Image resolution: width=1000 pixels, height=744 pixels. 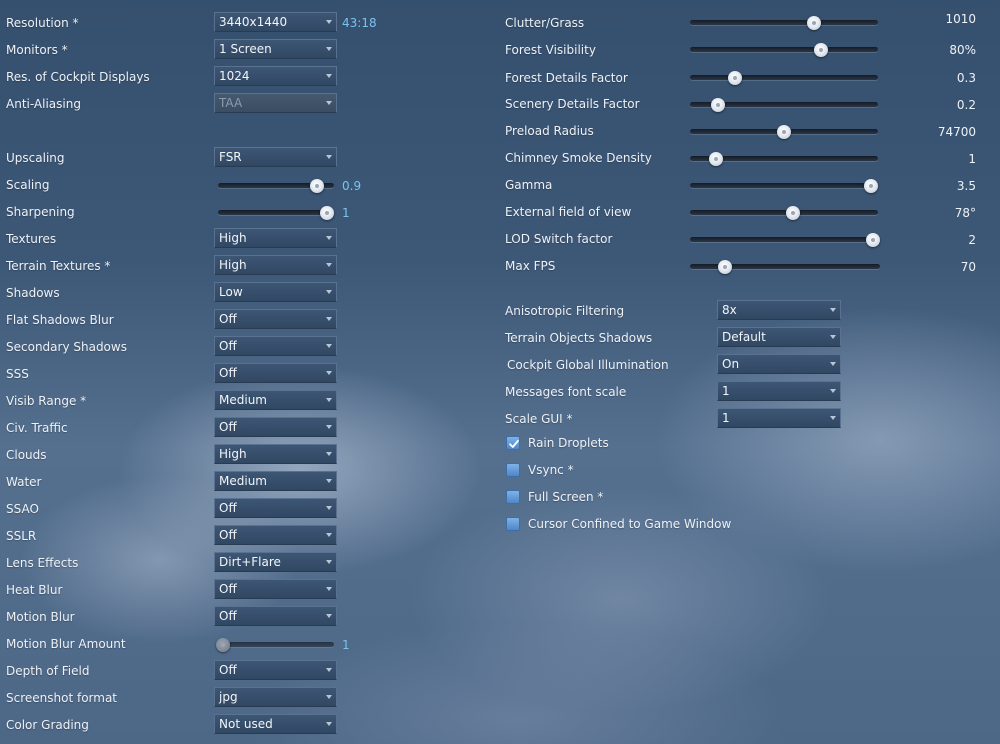 What do you see at coordinates (551, 470) in the screenshot?
I see `vsync-label: Vsync *` at bounding box center [551, 470].